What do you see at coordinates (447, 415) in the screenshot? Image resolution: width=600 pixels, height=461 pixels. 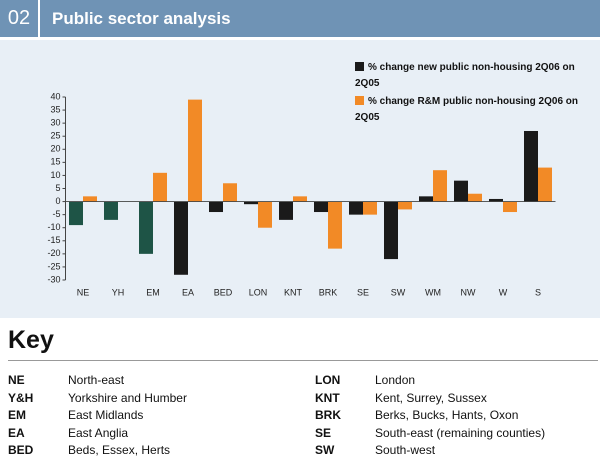 I see `key-desc: Berks, Bucks, Hants, Oxon` at bounding box center [447, 415].